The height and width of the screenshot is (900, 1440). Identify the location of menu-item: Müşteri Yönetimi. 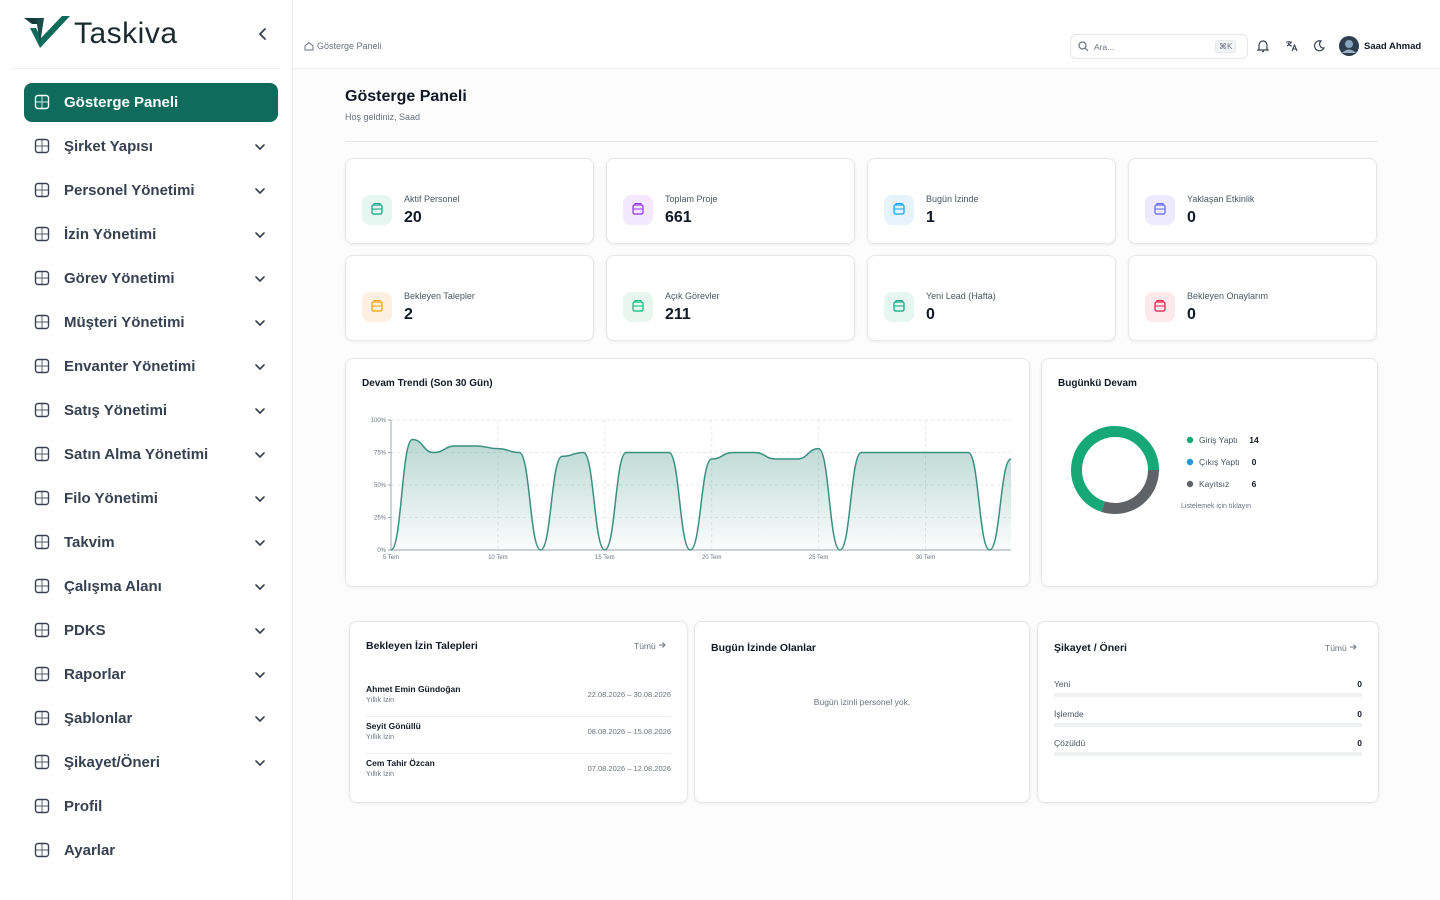
(151, 322).